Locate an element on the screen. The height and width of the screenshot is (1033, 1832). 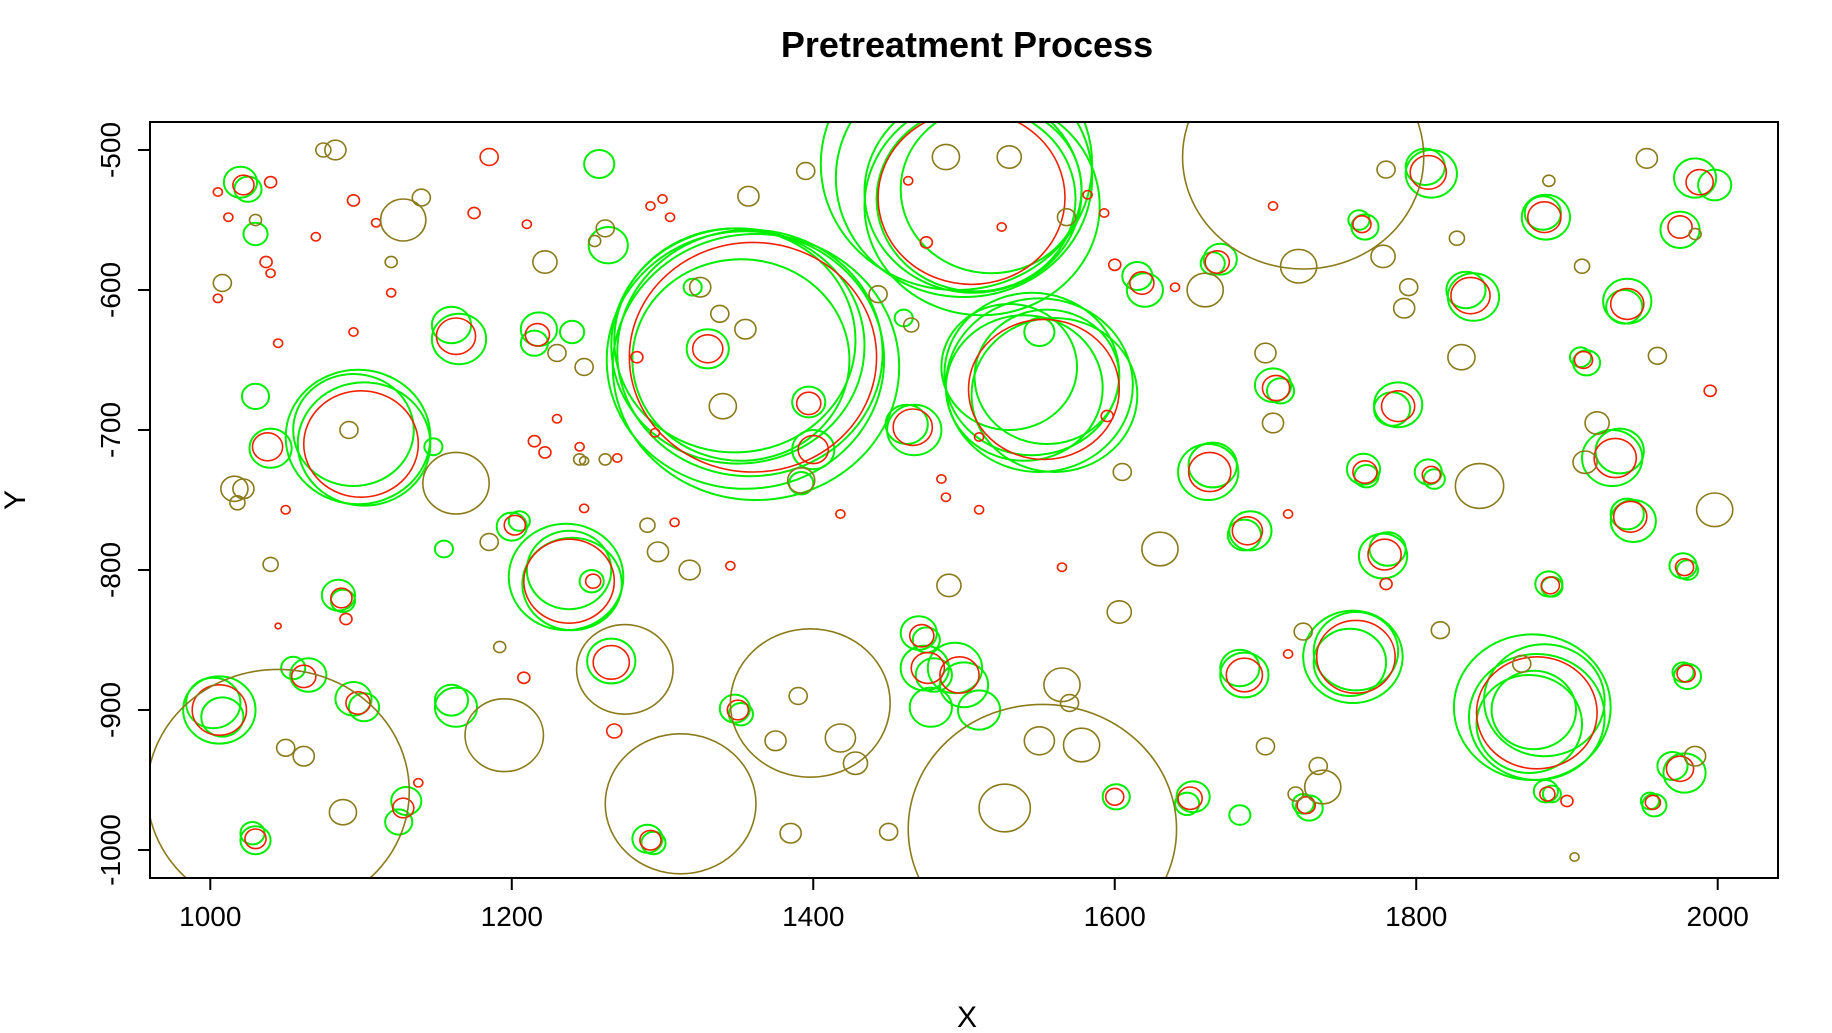
x-axis: 1000 1200 1400 1600 1800 2000 is located at coordinates (964, 905).